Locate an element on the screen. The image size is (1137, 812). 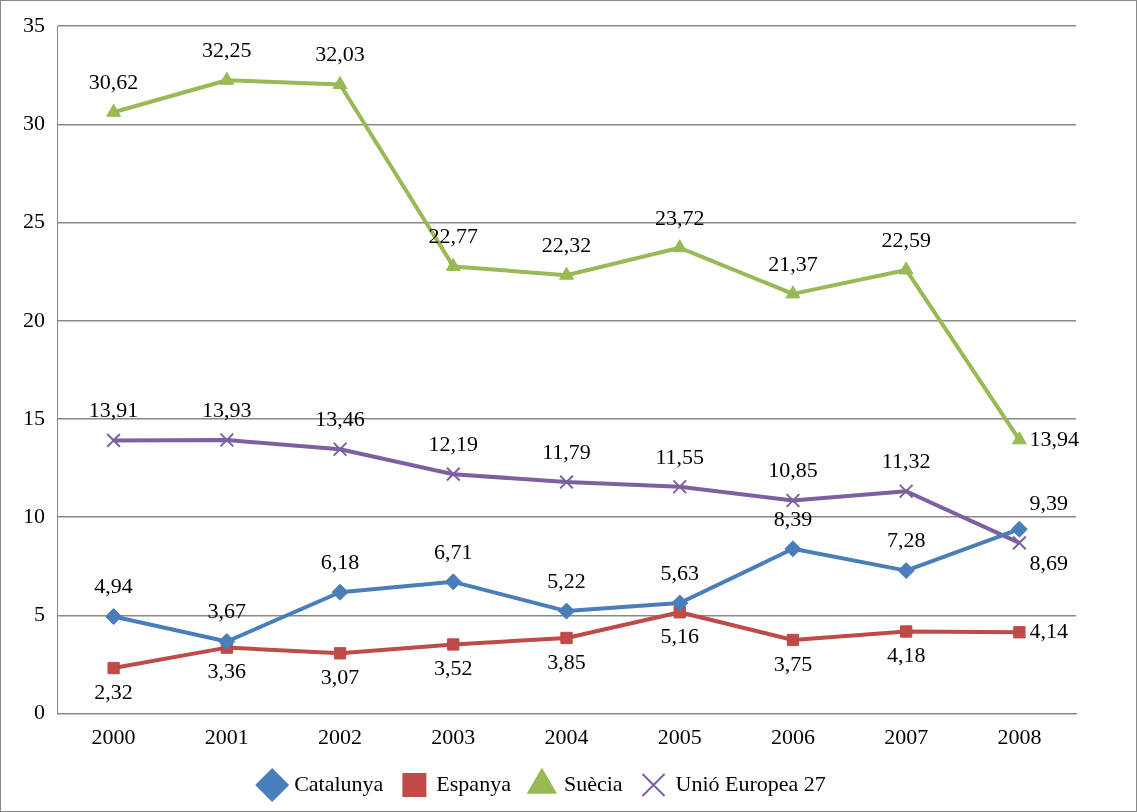
legend-label: Catalunya is located at coordinates (339, 783).